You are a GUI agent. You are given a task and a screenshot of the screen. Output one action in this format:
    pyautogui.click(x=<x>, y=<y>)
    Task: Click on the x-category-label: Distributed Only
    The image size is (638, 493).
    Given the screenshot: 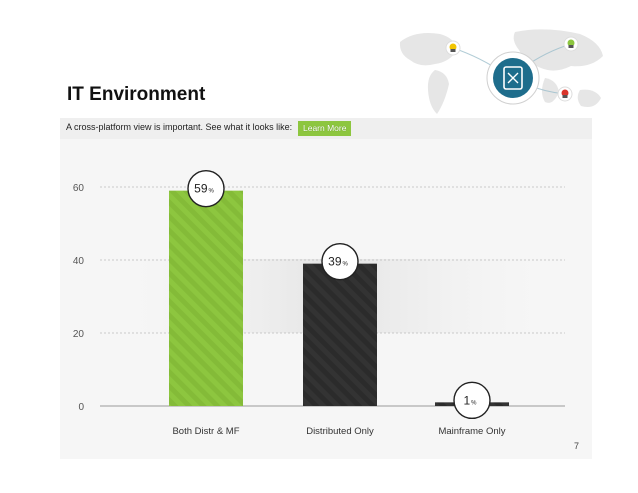 What is the action you would take?
    pyautogui.click(x=340, y=431)
    